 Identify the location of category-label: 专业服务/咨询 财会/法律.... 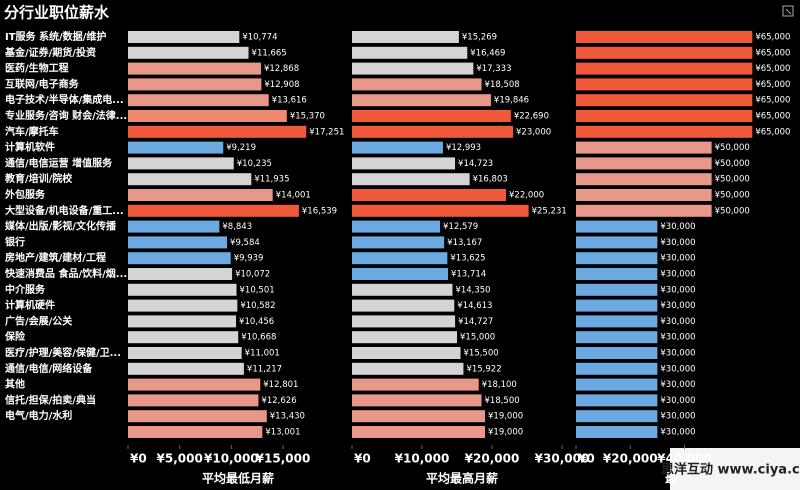
(66, 115).